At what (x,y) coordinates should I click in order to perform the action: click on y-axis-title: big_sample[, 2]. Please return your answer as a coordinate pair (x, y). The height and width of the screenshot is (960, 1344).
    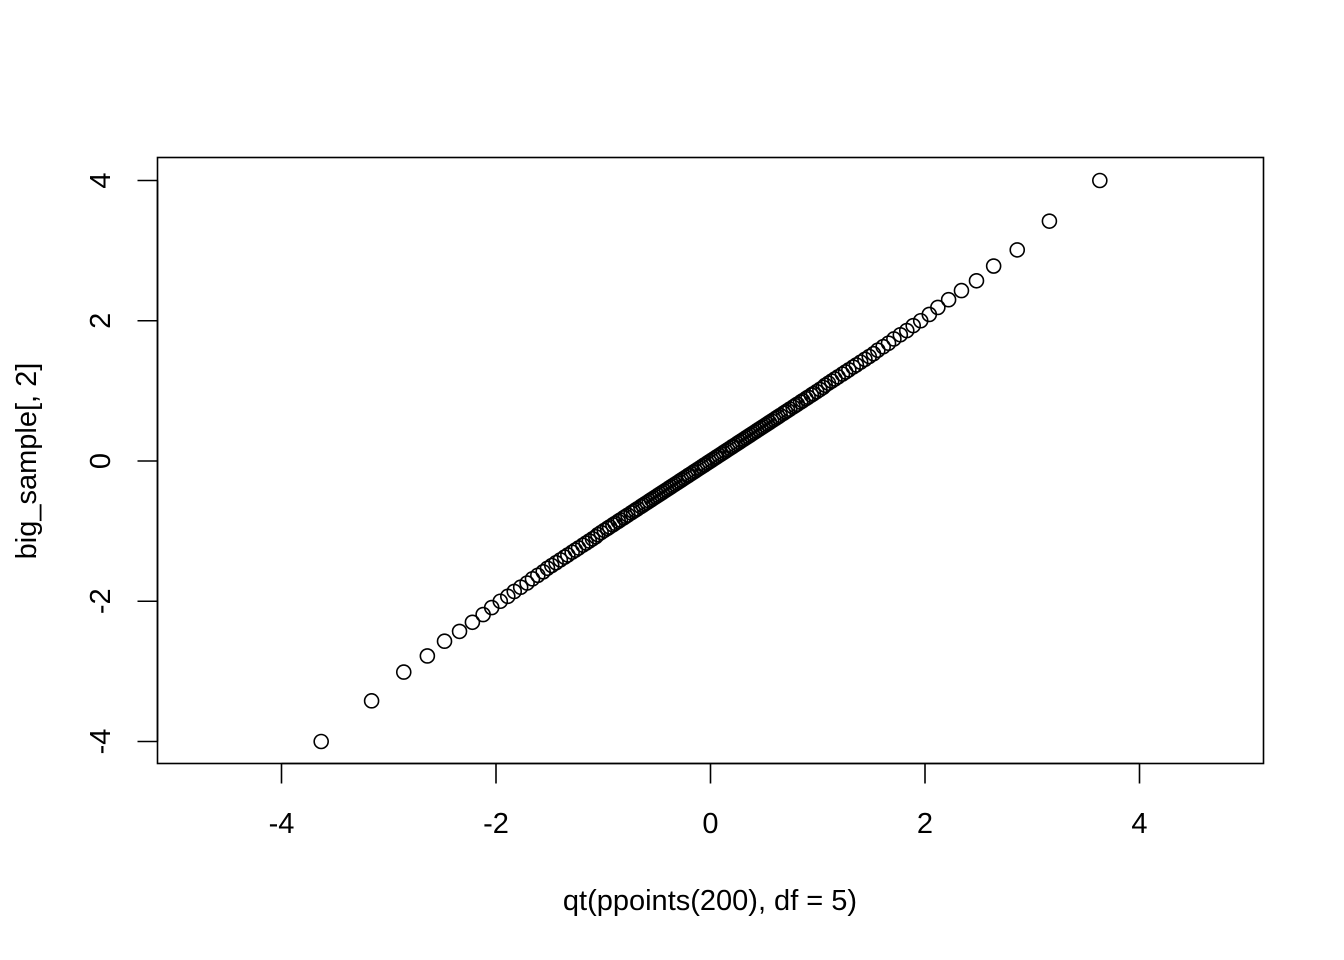
    Looking at the image, I should click on (27, 461).